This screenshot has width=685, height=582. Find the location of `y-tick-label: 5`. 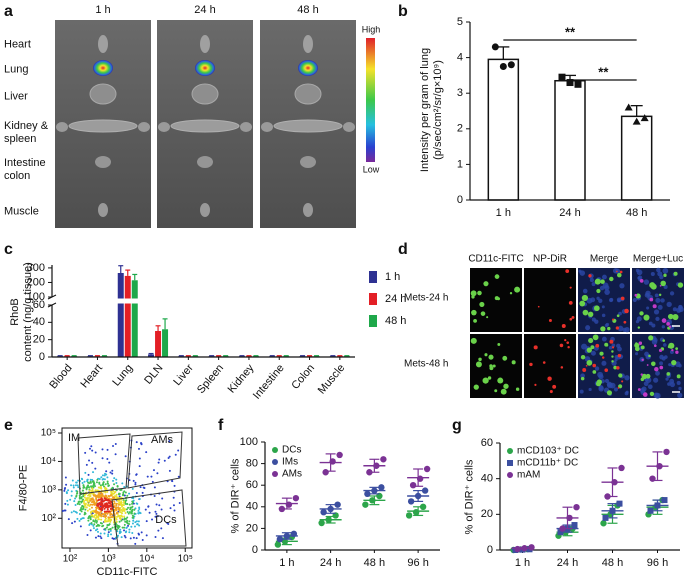

y-tick-label: 5 is located at coordinates (460, 22).